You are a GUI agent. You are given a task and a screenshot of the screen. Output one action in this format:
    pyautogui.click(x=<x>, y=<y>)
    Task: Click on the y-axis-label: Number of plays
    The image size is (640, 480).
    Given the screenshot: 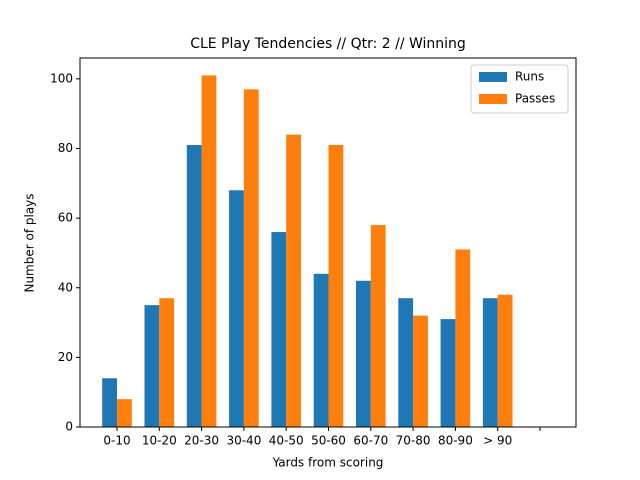 What is the action you would take?
    pyautogui.click(x=30, y=242)
    